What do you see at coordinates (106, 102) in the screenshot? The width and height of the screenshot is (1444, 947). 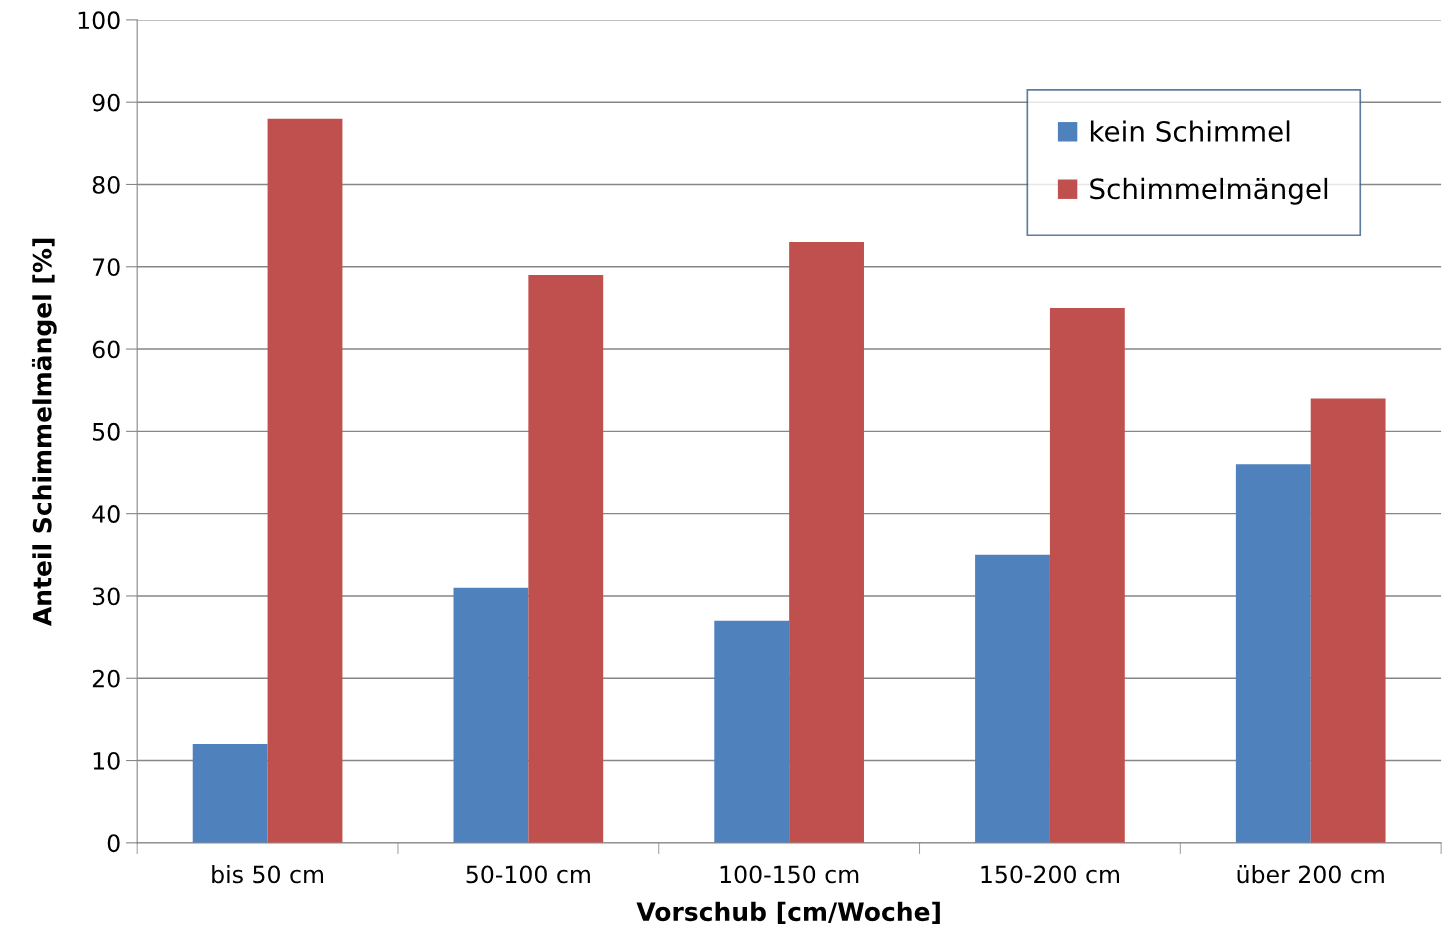 I see `y-tick-label: 90` at bounding box center [106, 102].